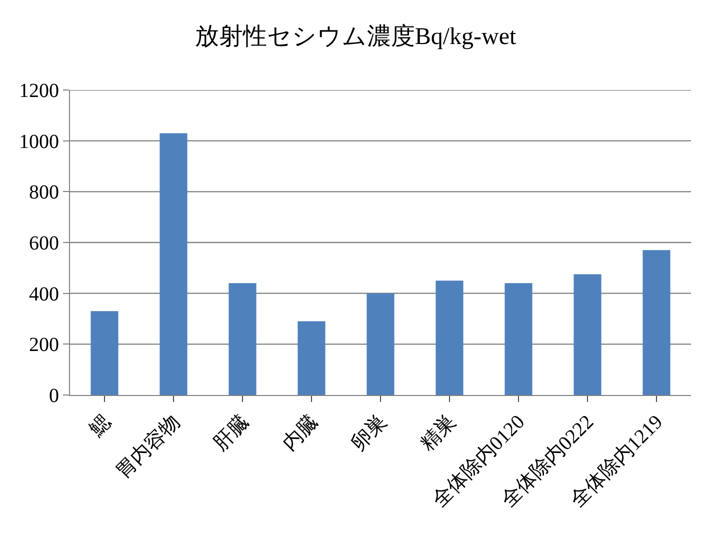 The height and width of the screenshot is (545, 711). Describe the element at coordinates (231, 433) in the screenshot. I see `x-tick-label: 肝臓` at that location.